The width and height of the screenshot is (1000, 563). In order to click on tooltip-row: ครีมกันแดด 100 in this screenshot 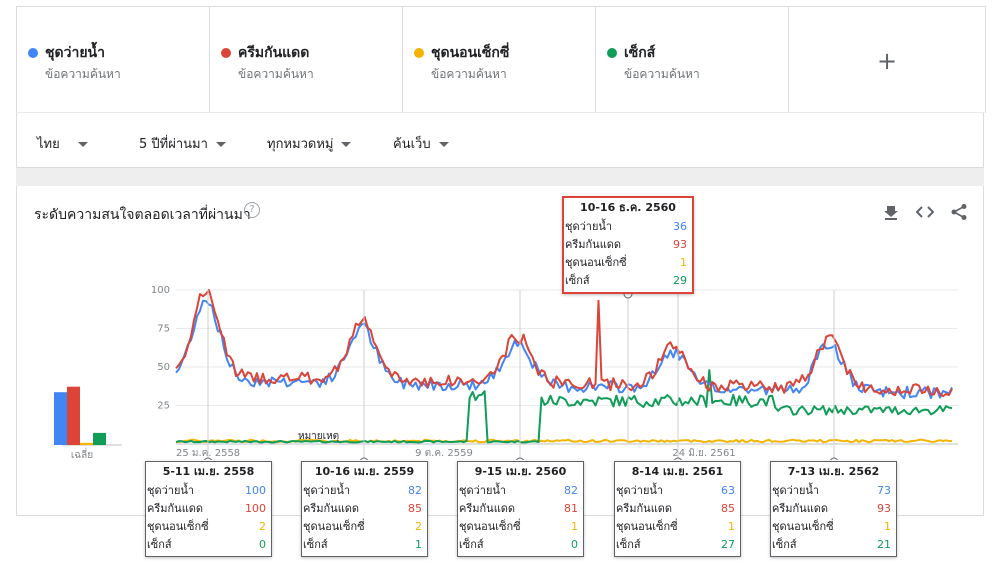, I will do `click(208, 509)`.